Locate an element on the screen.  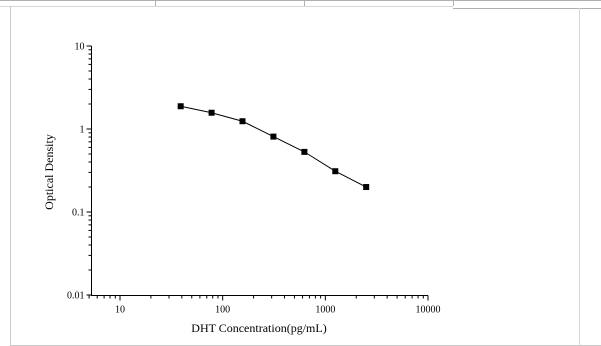
y-tick-label: 1 is located at coordinates (82, 130).